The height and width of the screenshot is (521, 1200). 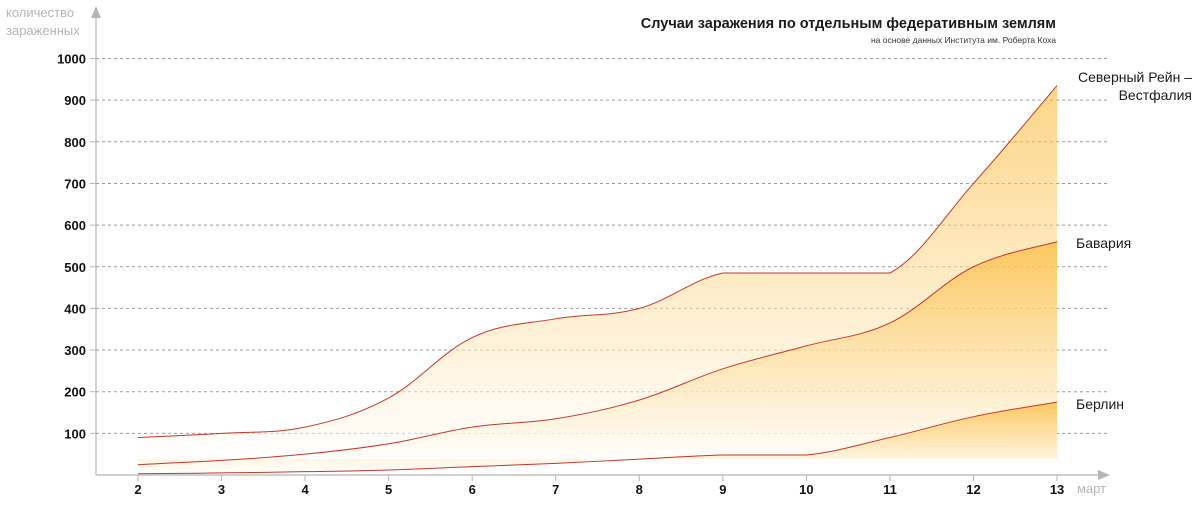 I want to click on area-berlin, so click(x=598, y=438).